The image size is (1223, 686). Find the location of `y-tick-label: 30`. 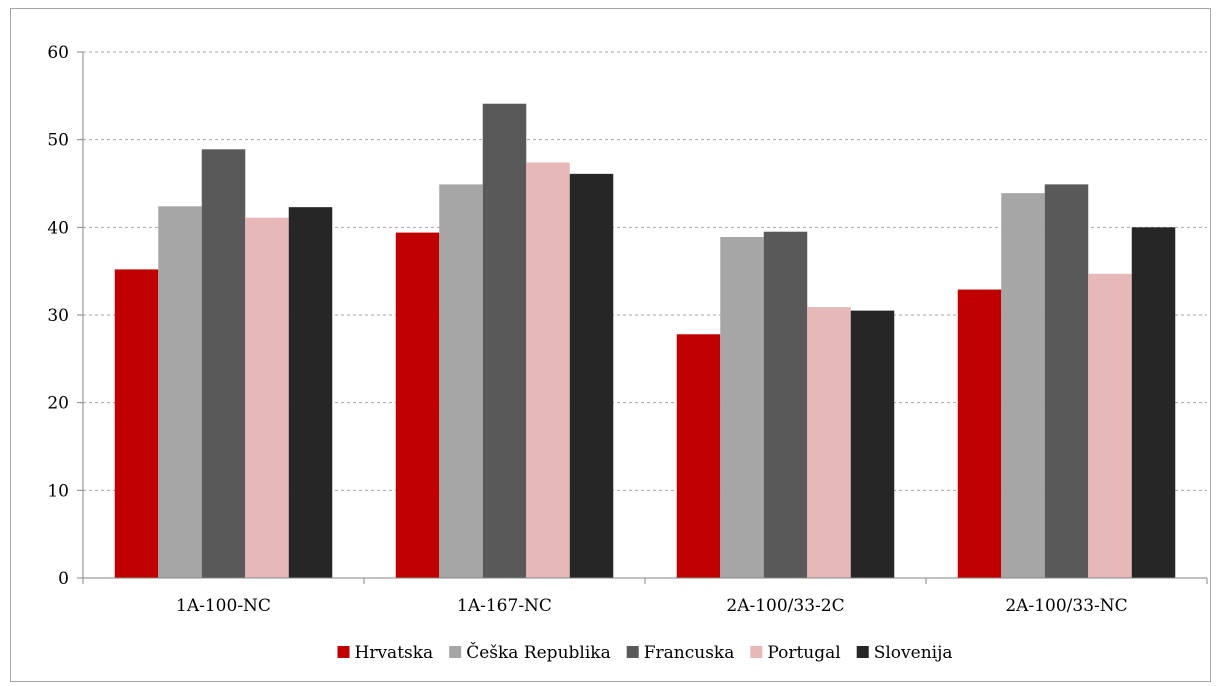

y-tick-label: 30 is located at coordinates (58, 316).